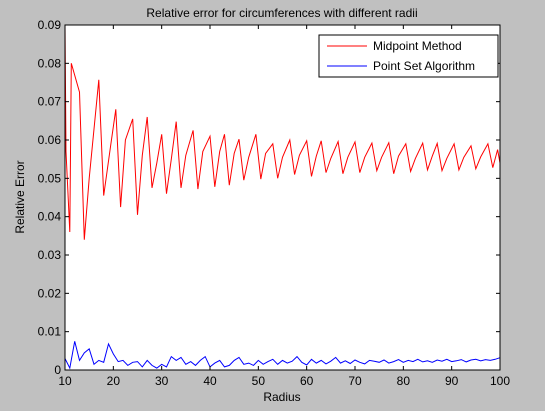  What do you see at coordinates (424, 66) in the screenshot?
I see `legend-label-point-set-algorithm: Point Set Algorithm` at bounding box center [424, 66].